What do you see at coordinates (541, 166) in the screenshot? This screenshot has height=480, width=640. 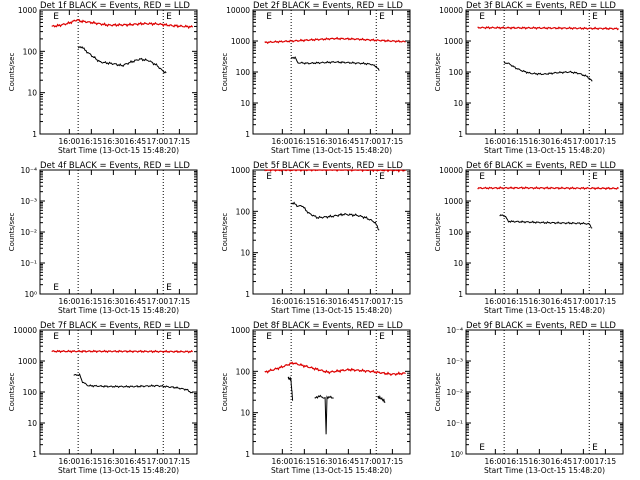 I see `panel-title: Det 6f BLACK = Events, RED = LLD` at bounding box center [541, 166].